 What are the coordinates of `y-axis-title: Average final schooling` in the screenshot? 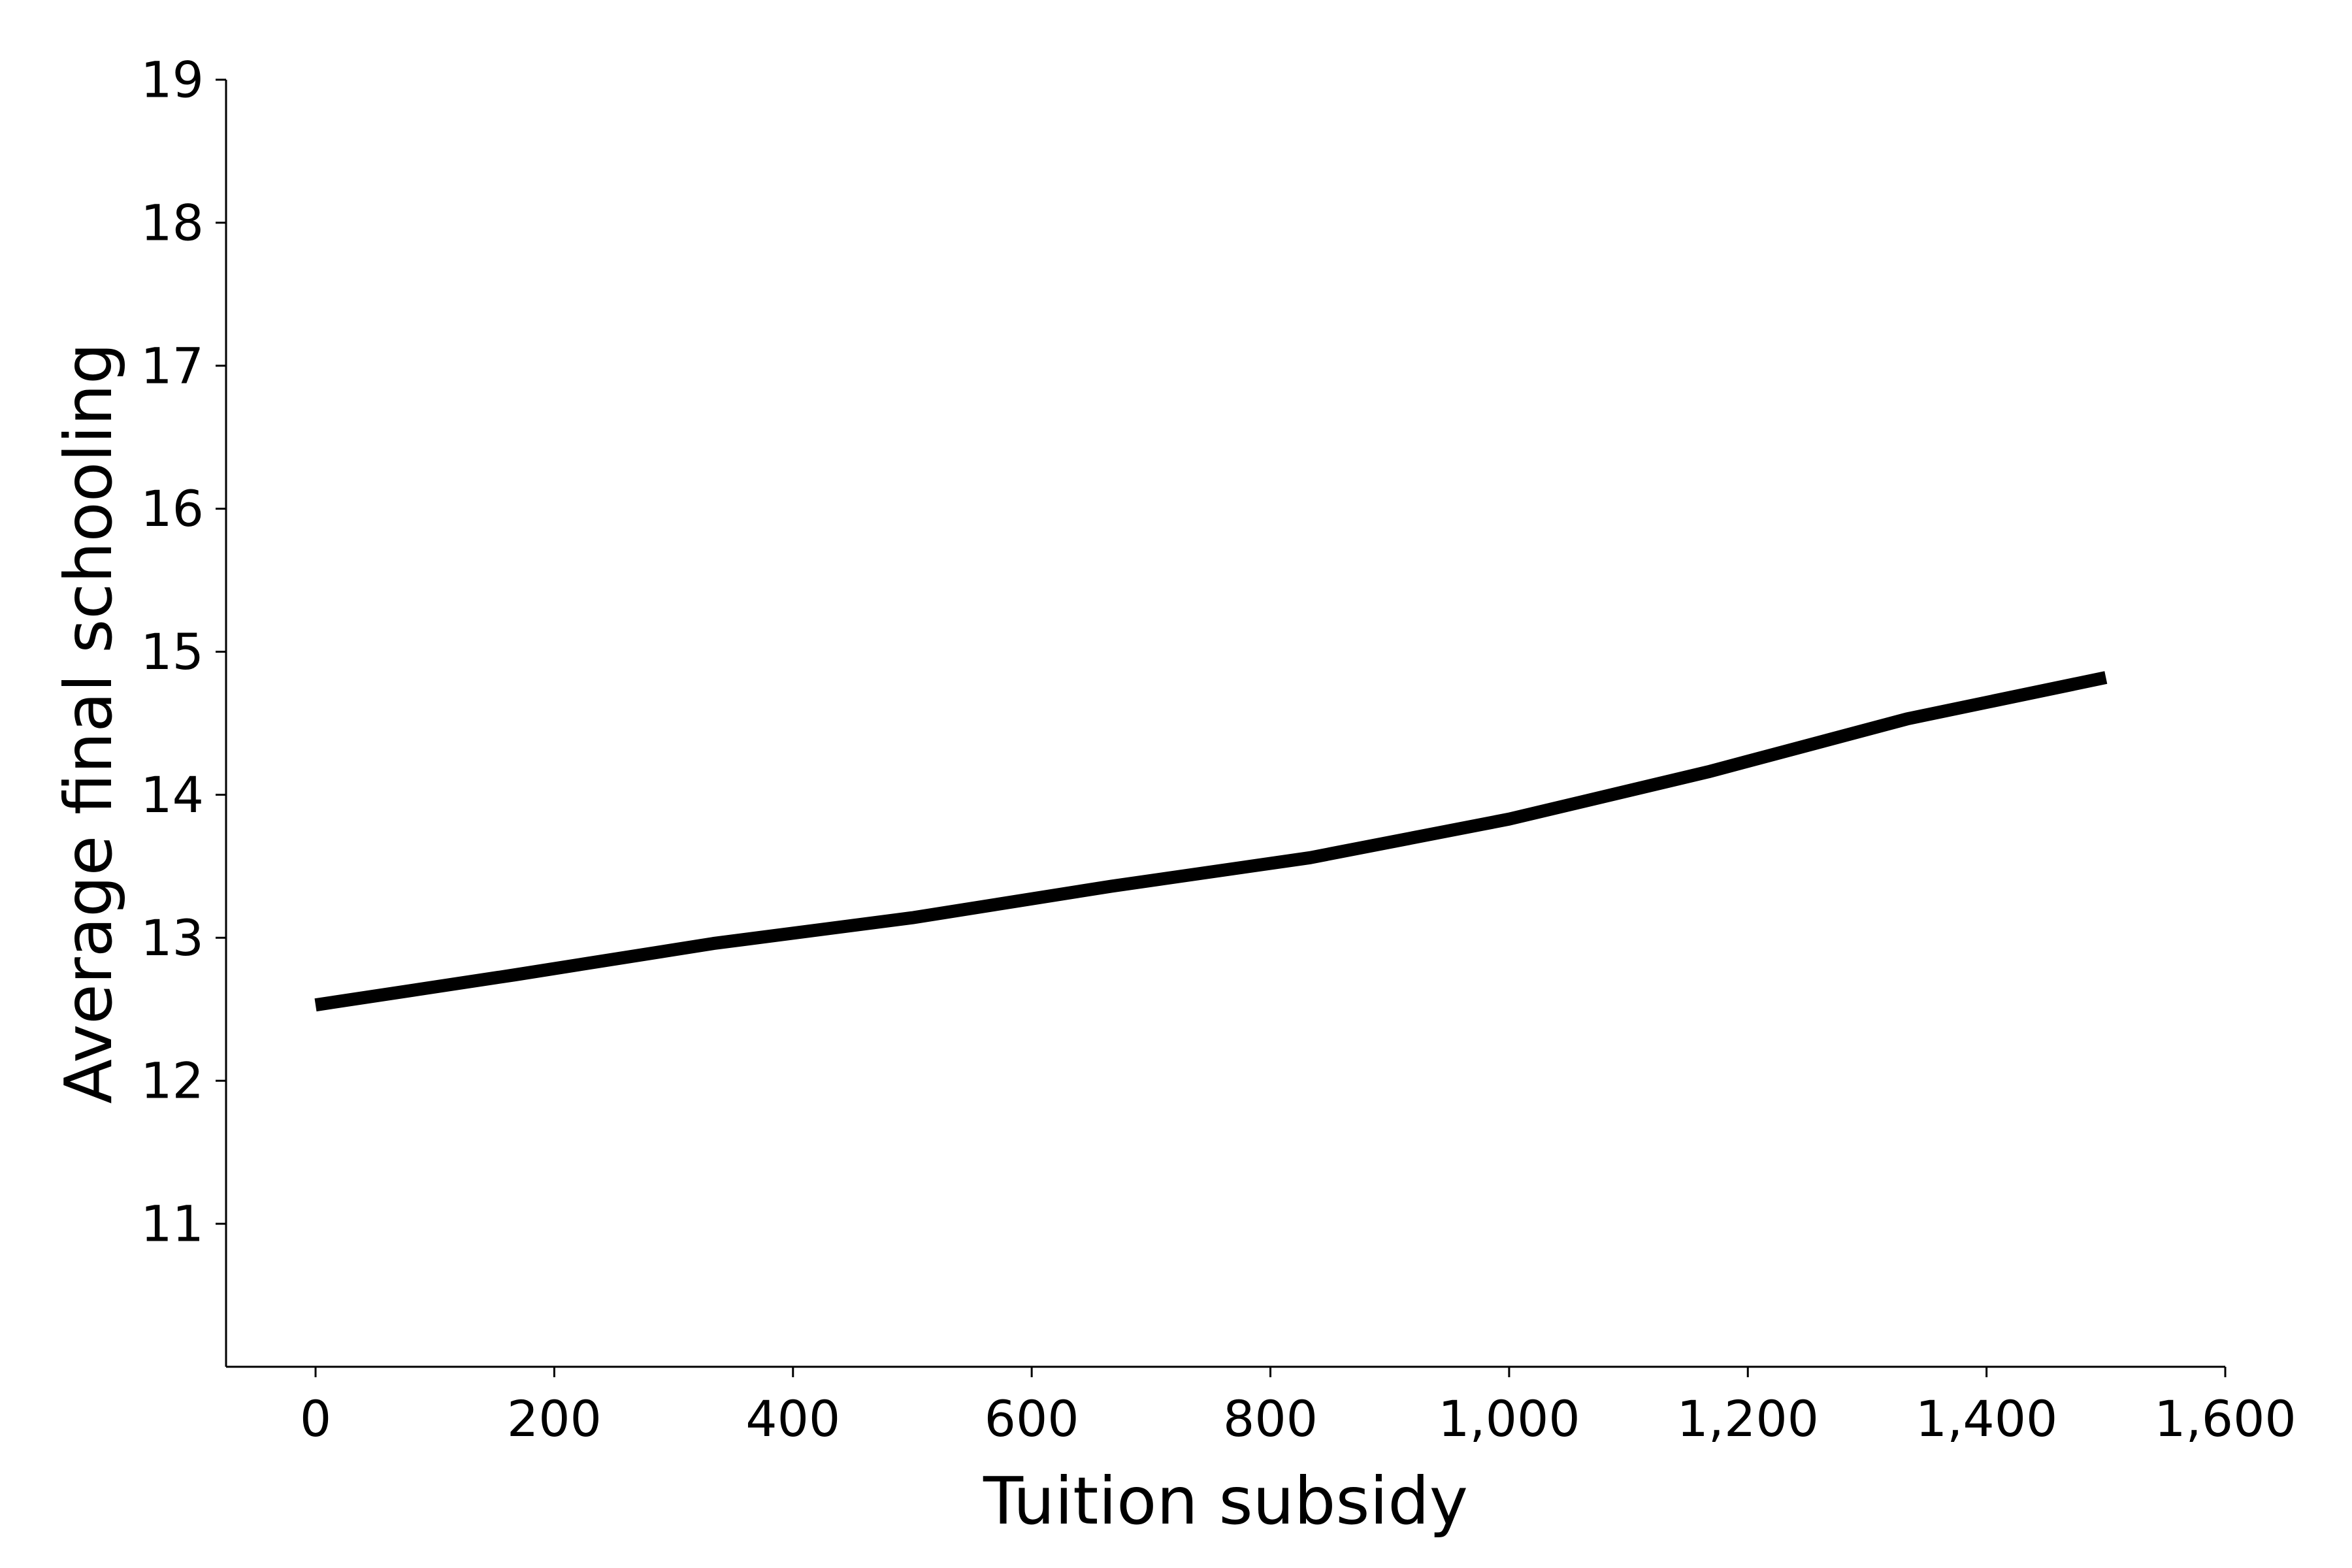 It's located at (88, 723).